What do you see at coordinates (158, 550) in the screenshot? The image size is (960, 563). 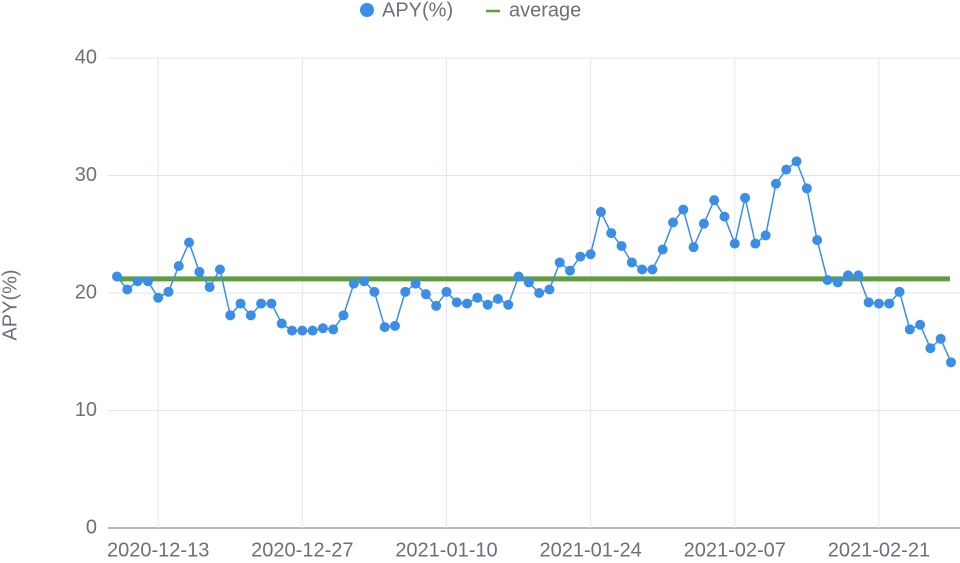 I see `x-tick-label: 2020-12-13` at bounding box center [158, 550].